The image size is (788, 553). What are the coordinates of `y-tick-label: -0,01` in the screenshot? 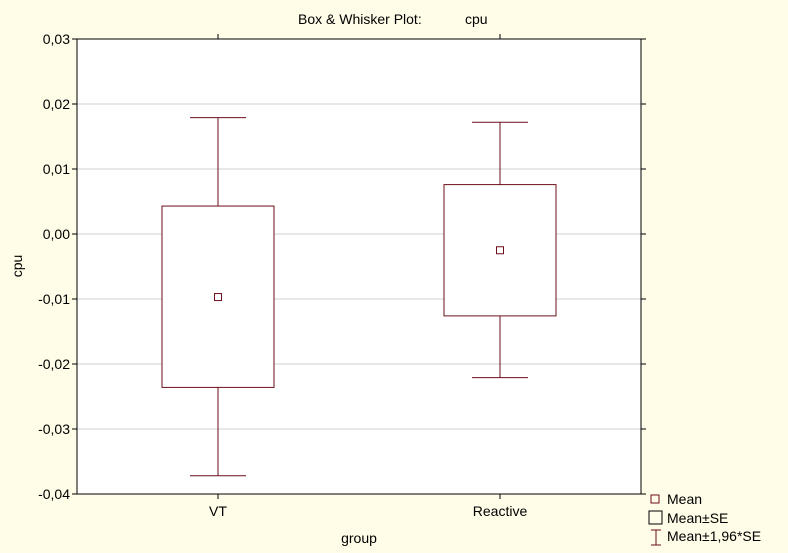 It's located at (54, 299).